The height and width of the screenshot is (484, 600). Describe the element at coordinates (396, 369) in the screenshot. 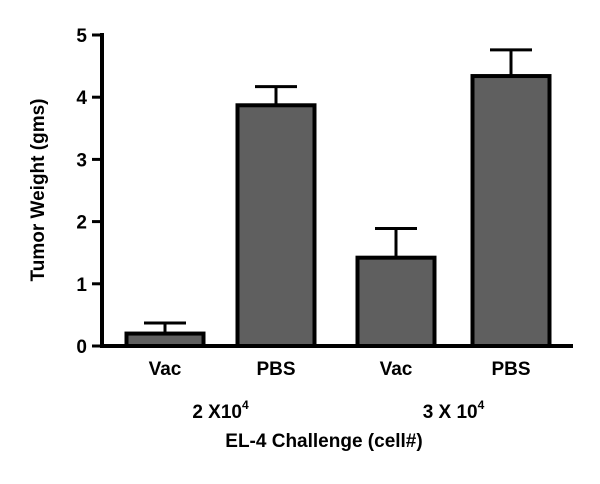

I see `category-label-3: Vac` at that location.